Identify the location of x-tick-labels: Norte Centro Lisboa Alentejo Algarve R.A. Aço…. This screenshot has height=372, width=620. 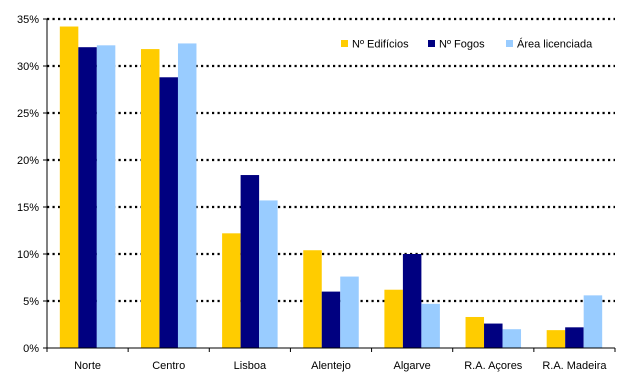
(340, 366).